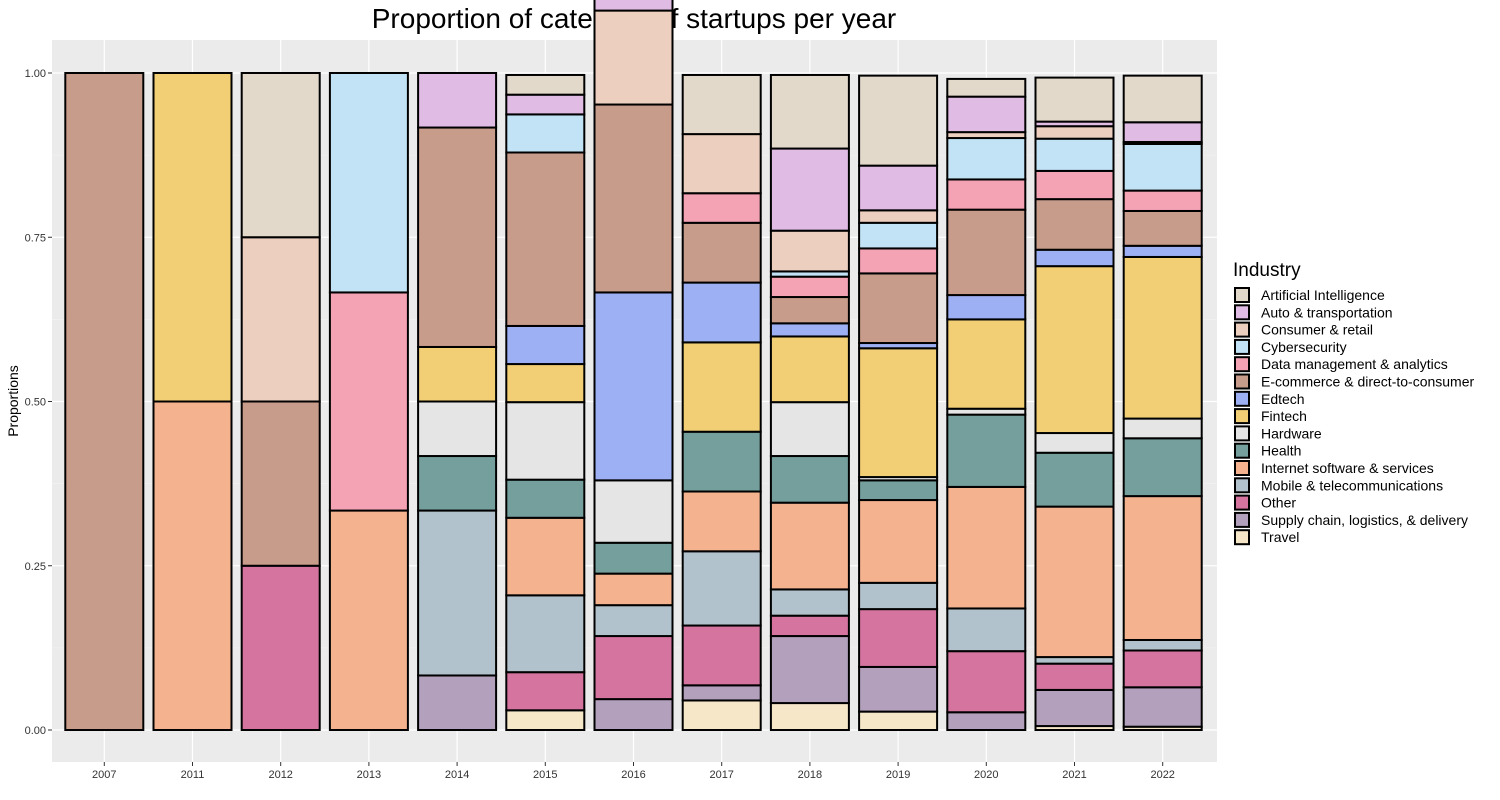 The width and height of the screenshot is (1500, 800). What do you see at coordinates (633, 714) in the screenshot?
I see `bar-segment-2016-supply-chain-logistics-delivery` at bounding box center [633, 714].